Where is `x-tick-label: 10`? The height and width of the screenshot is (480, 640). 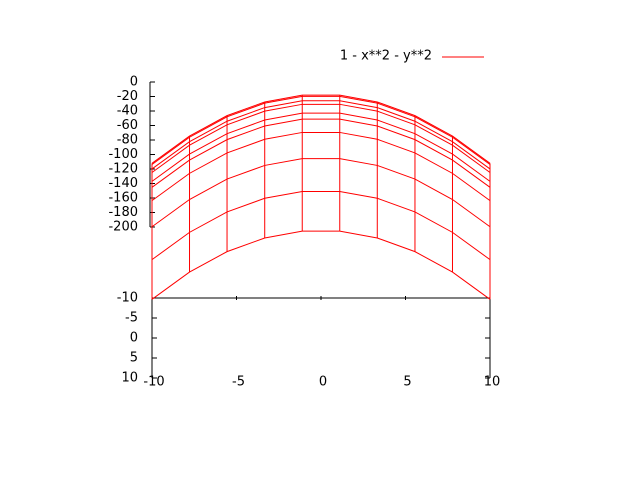 x-tick-label: 10 is located at coordinates (492, 382).